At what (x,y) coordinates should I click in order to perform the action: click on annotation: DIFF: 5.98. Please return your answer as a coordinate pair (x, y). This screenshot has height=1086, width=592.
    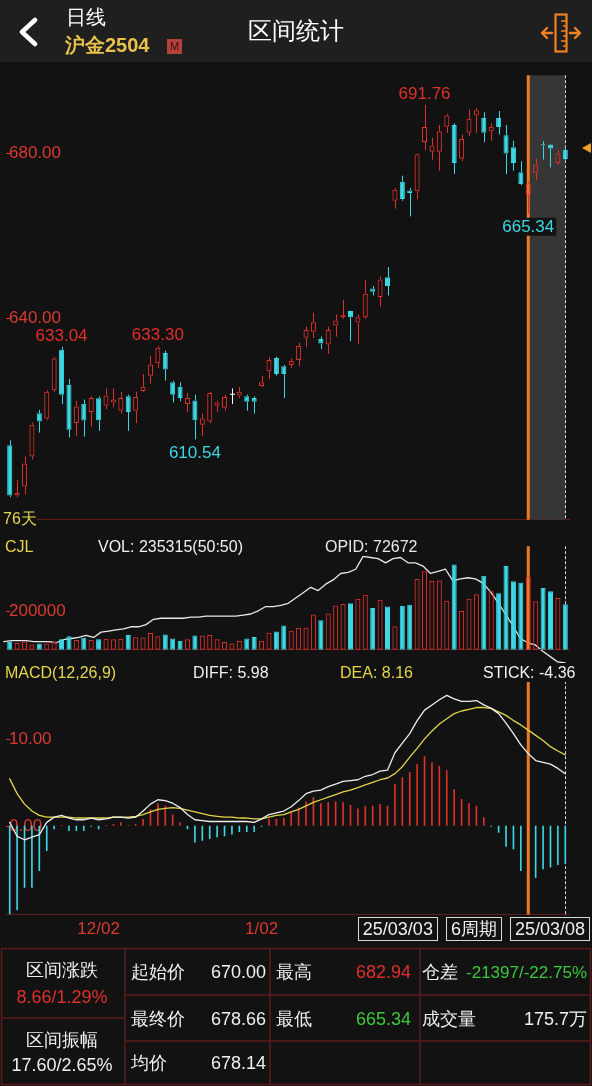
    Looking at the image, I should click on (231, 673).